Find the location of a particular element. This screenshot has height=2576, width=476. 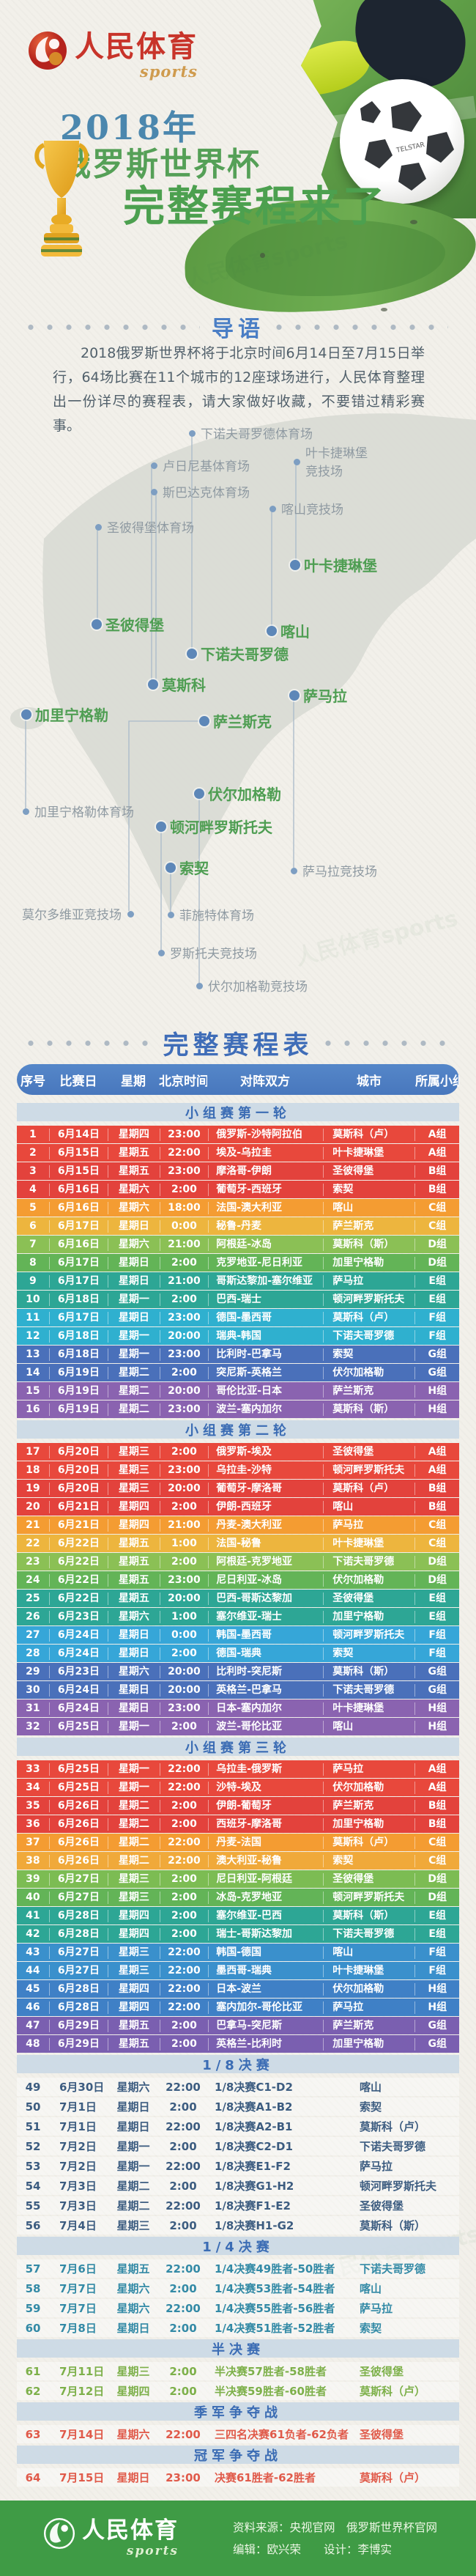

map-connector-lines is located at coordinates (161, 708).